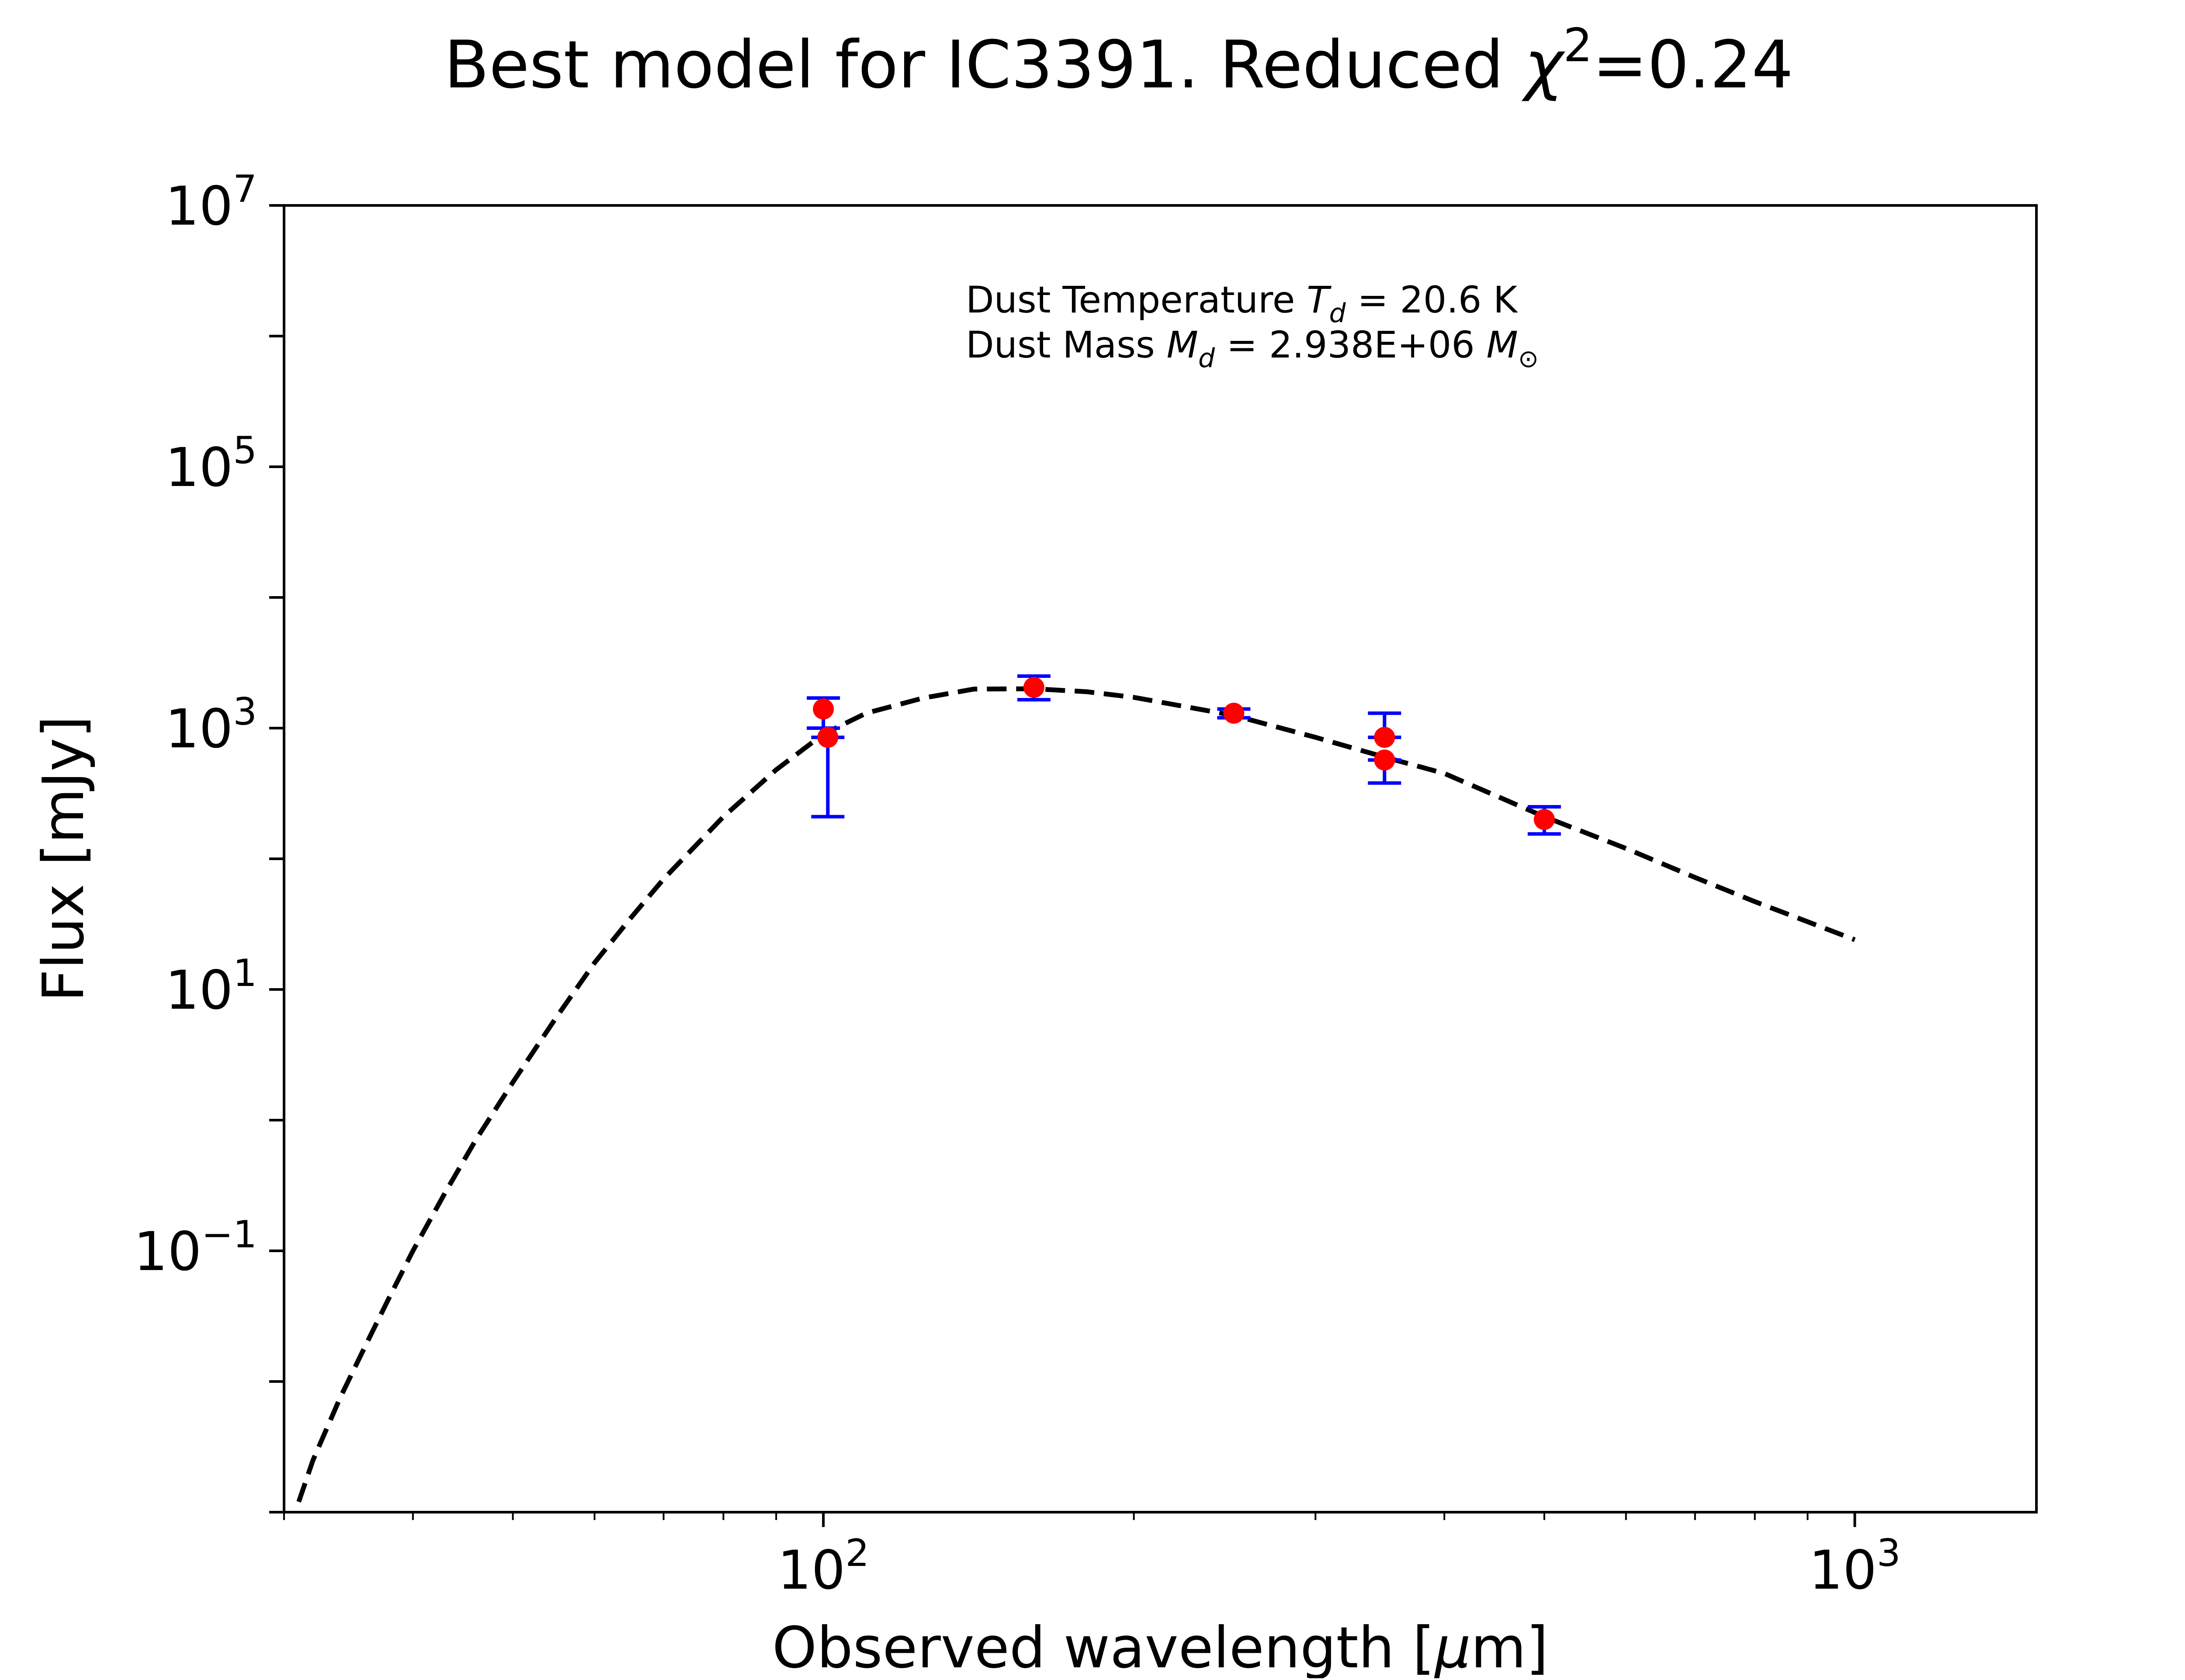 The width and height of the screenshot is (2185, 1680). What do you see at coordinates (211, 202) in the screenshot?
I see `y-tick-label: 10⁷` at bounding box center [211, 202].